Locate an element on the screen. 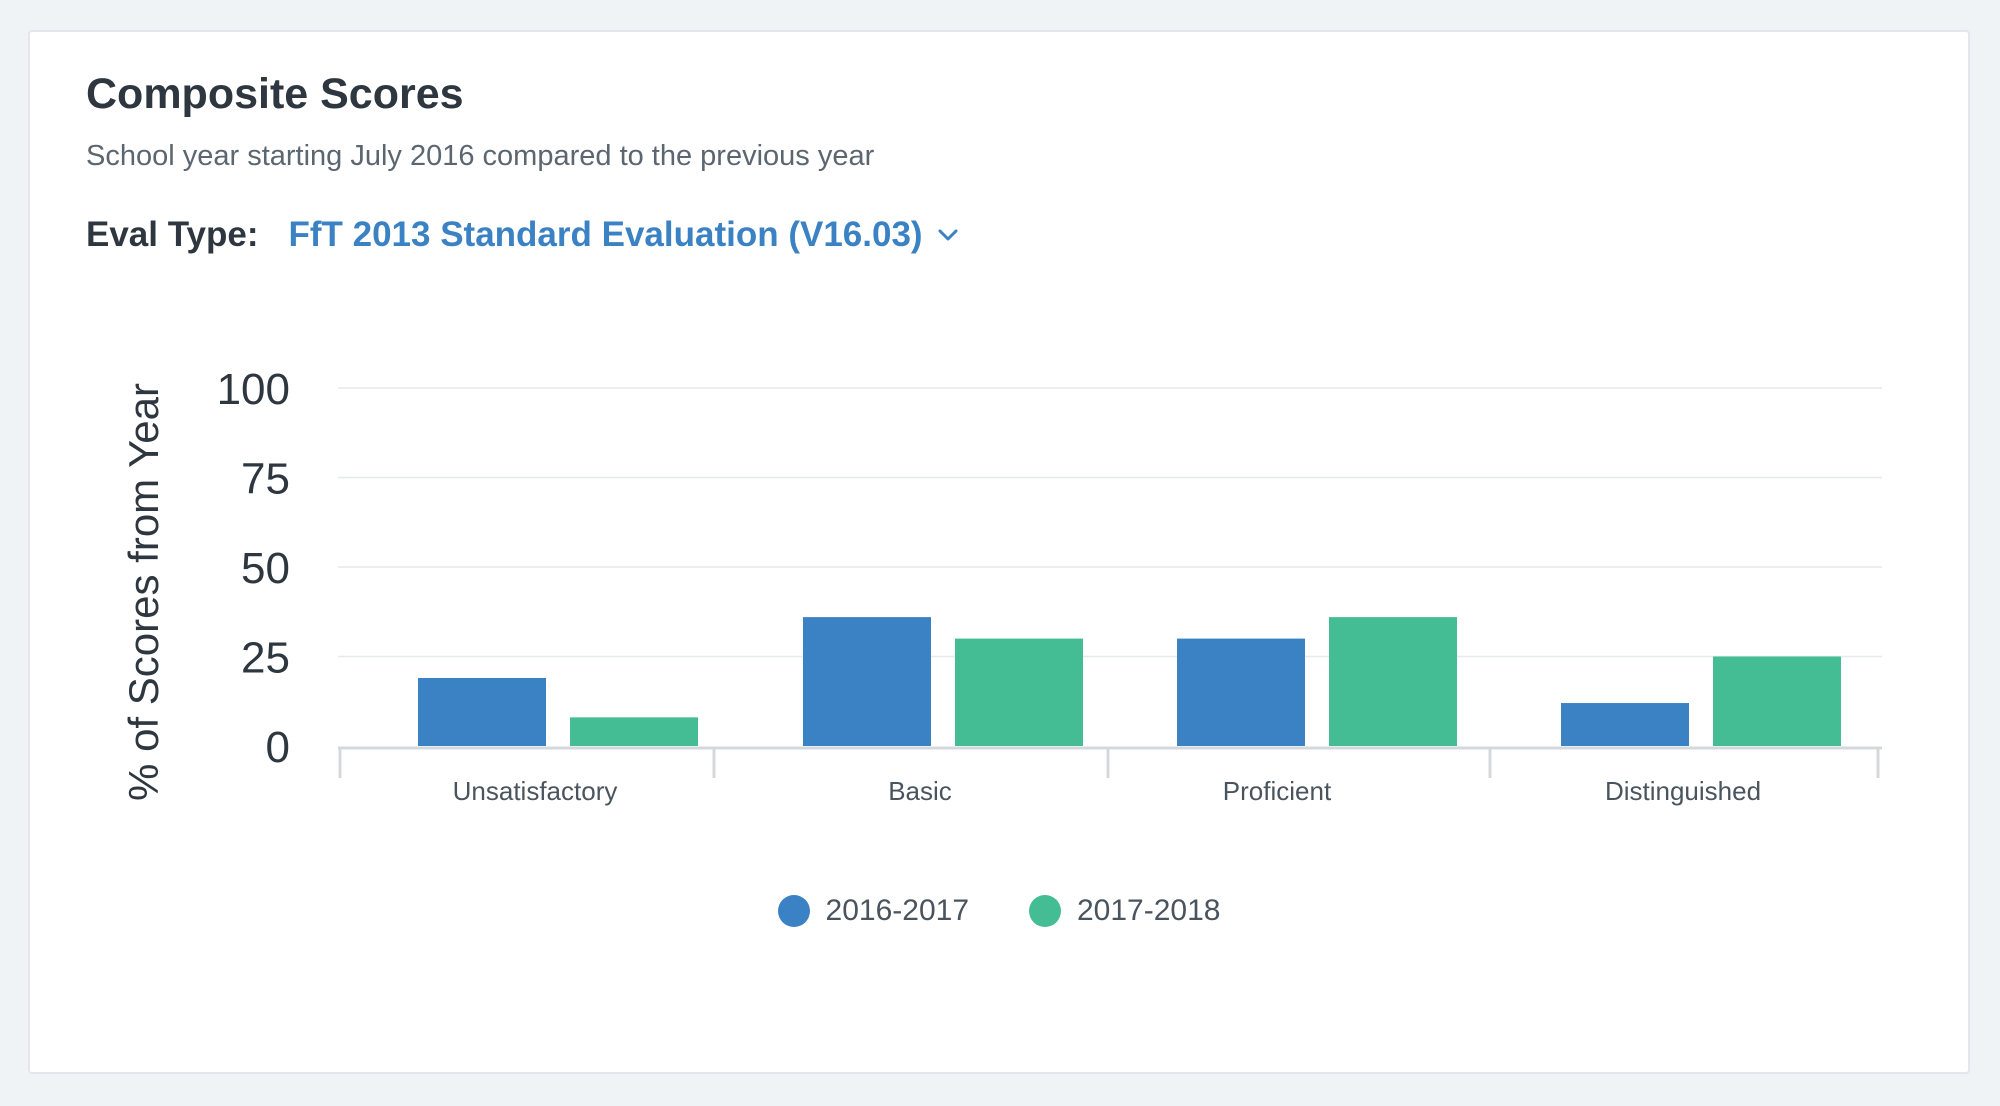  legend-label: 2017-2018 is located at coordinates (1149, 910).